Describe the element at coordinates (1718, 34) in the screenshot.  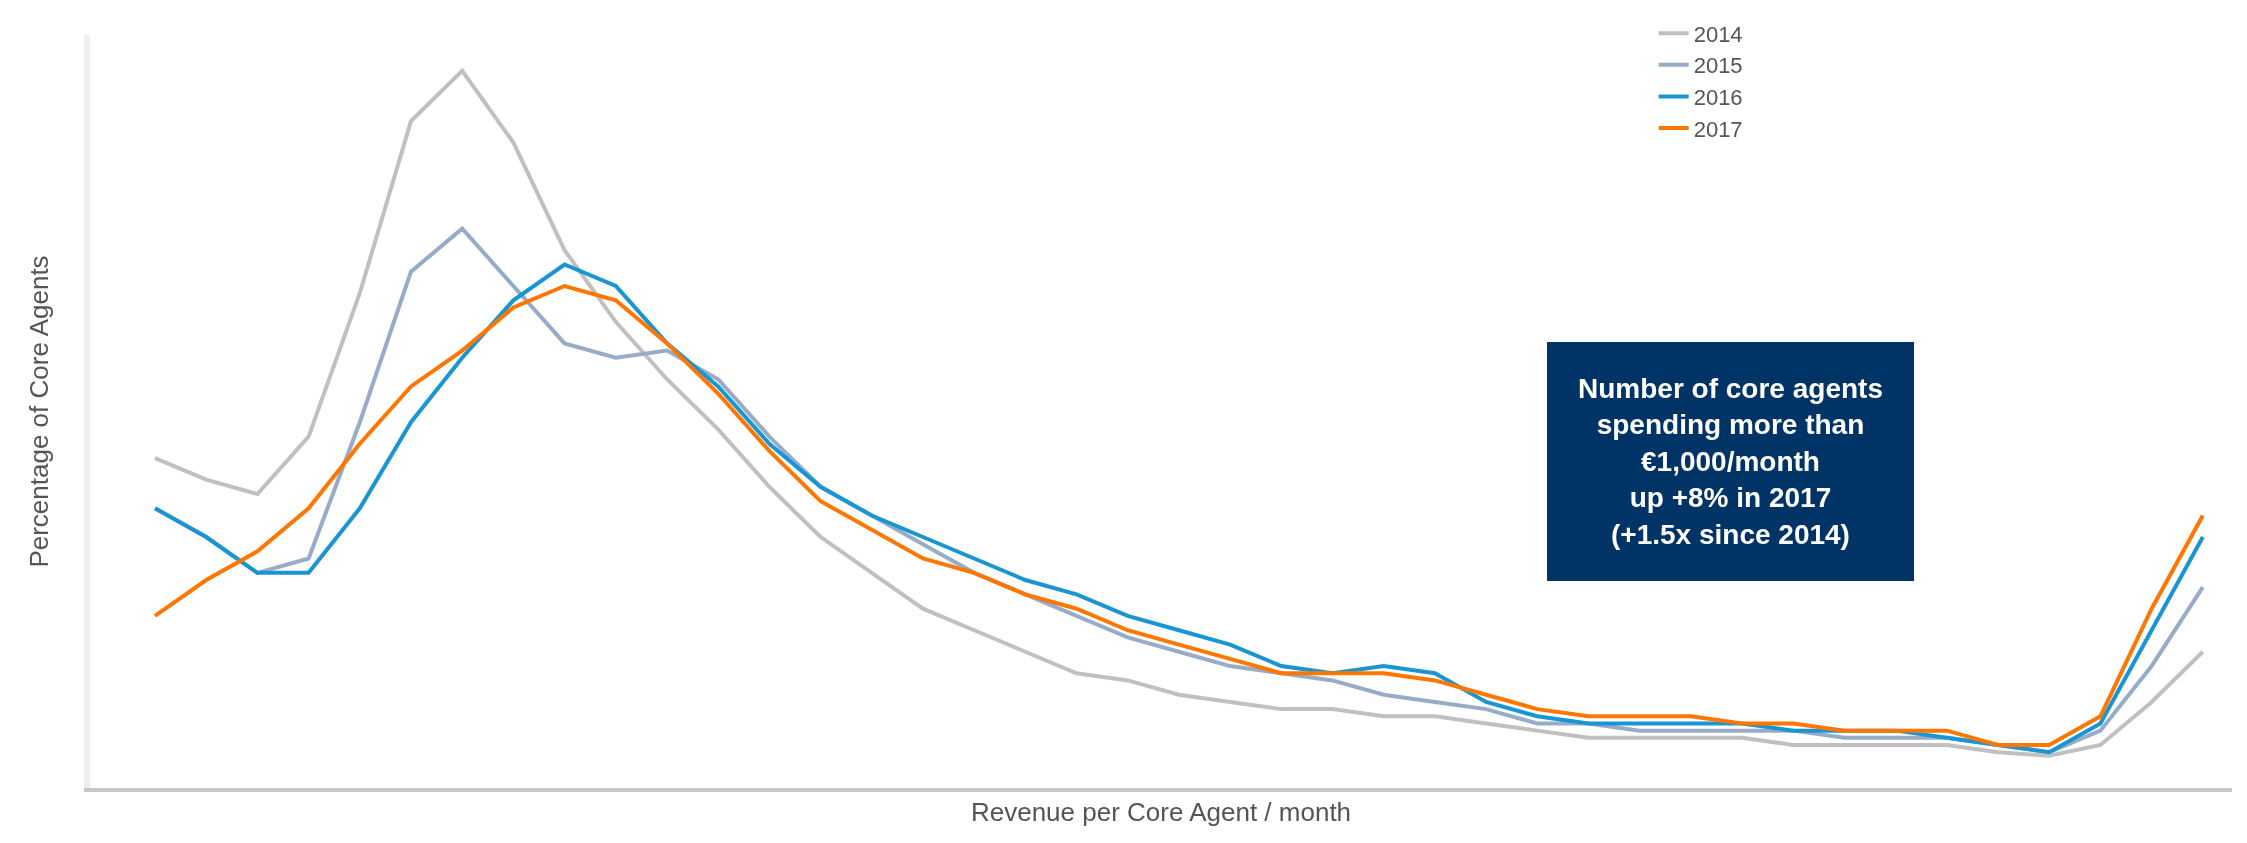
I see `legend-label: 2014` at that location.